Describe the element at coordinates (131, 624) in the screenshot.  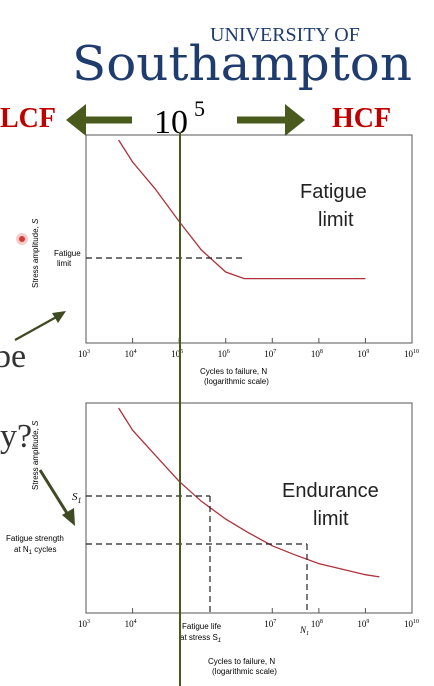
I see `bottom-tick-label: 10⁴` at that location.